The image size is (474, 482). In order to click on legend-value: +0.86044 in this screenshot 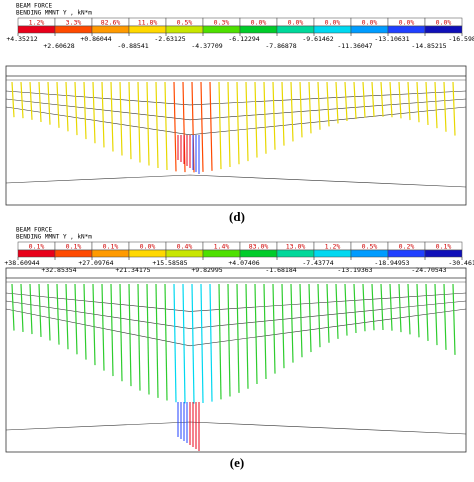, I will do `click(95, 39)`.